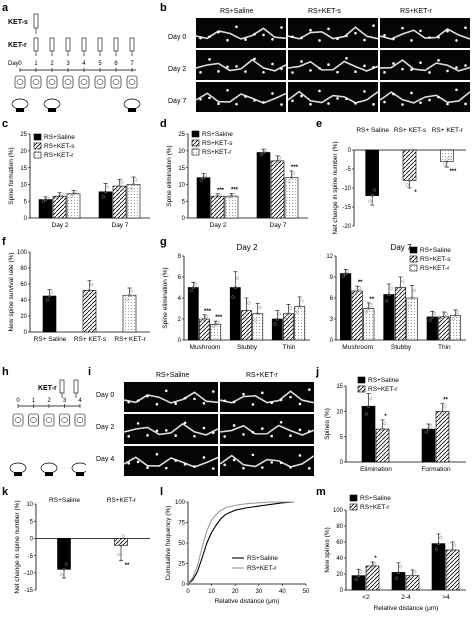 This screenshot has width=474, height=618. Describe the element at coordinates (237, 11) in the screenshot. I see `col-header-saline: RS+Saline` at that location.